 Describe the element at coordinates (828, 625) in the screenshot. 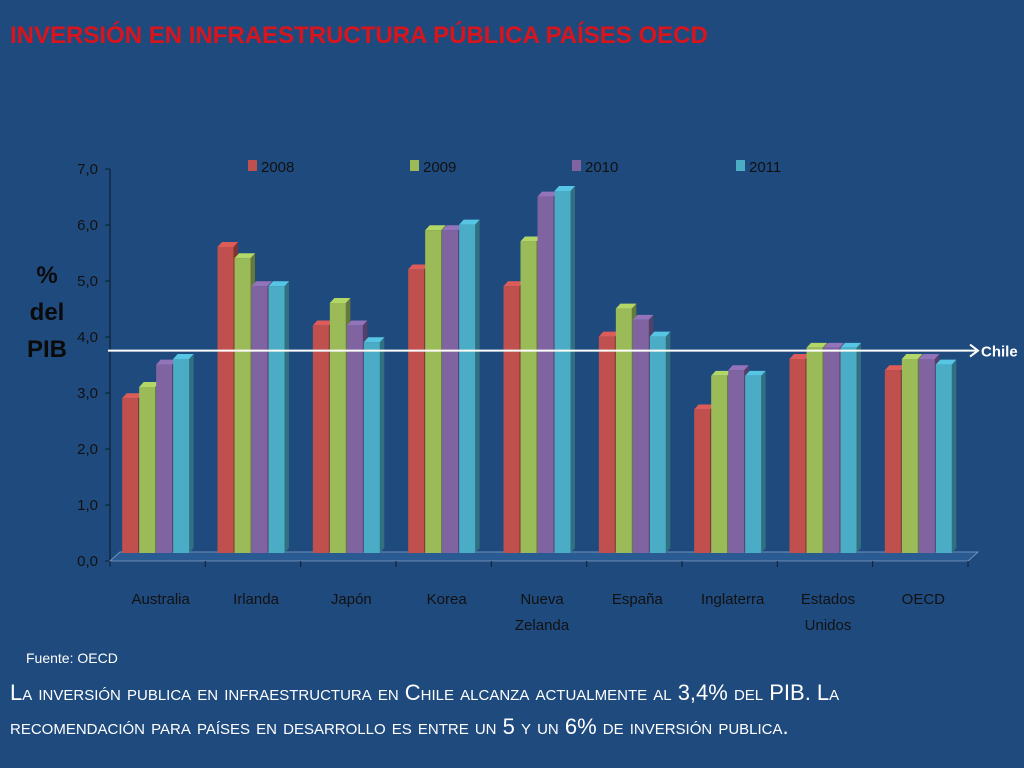

I see `x-tick-label: Unidos` at that location.